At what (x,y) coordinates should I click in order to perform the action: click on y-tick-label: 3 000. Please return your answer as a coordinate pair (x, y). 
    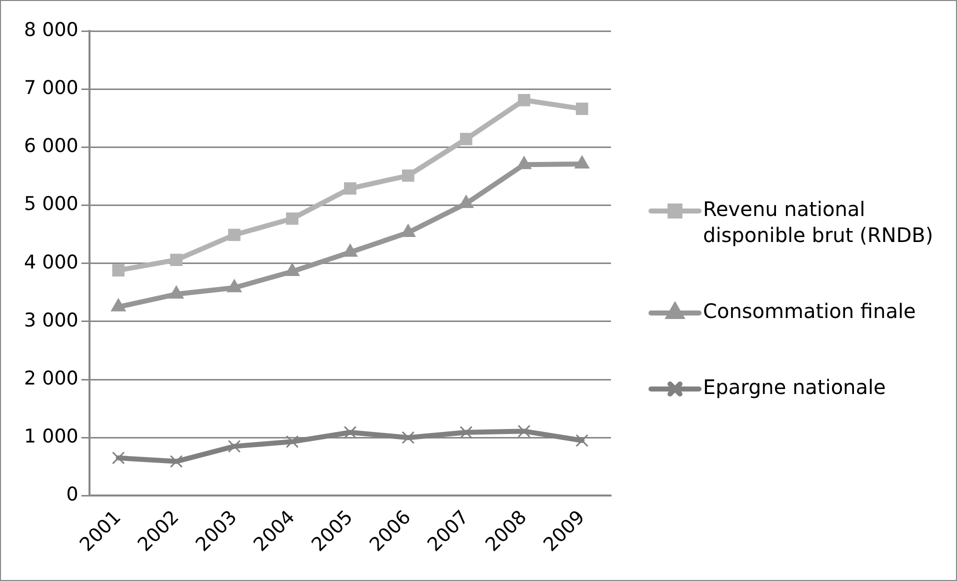
    Looking at the image, I should click on (51, 320).